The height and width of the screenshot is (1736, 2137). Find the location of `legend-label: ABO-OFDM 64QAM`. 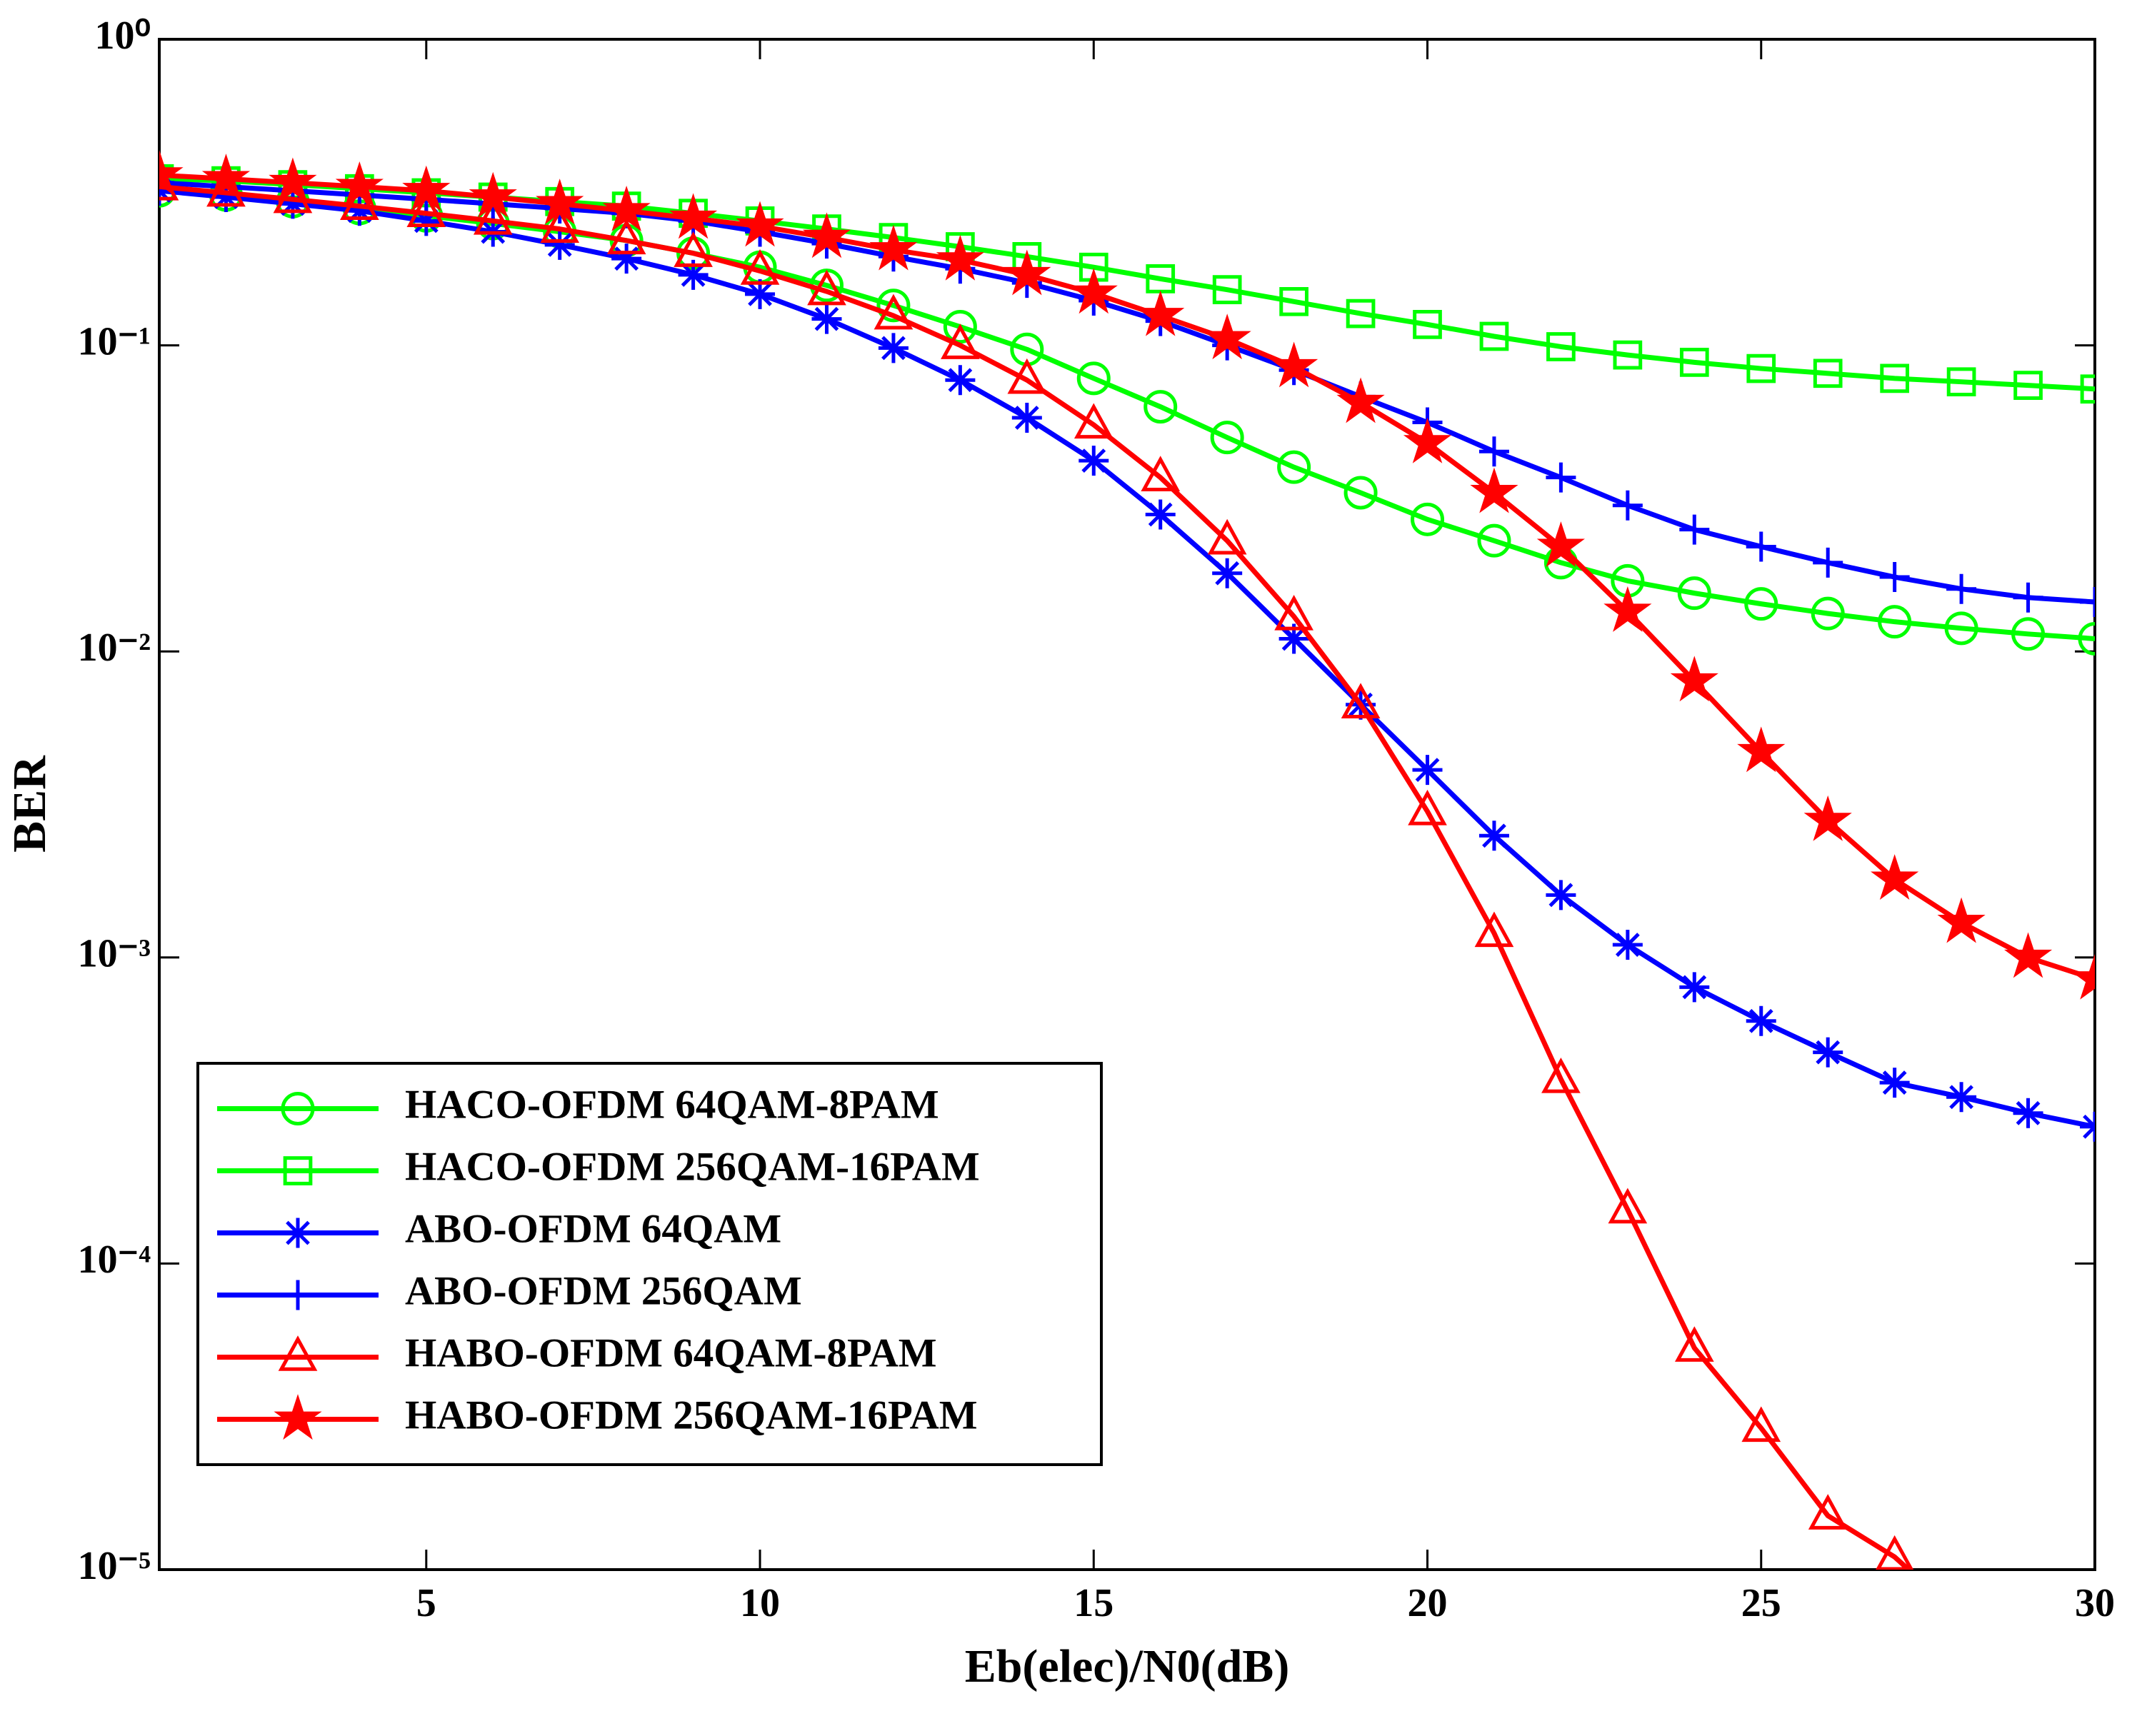

legend-label: ABO-OFDM 64QAM is located at coordinates (593, 1229).